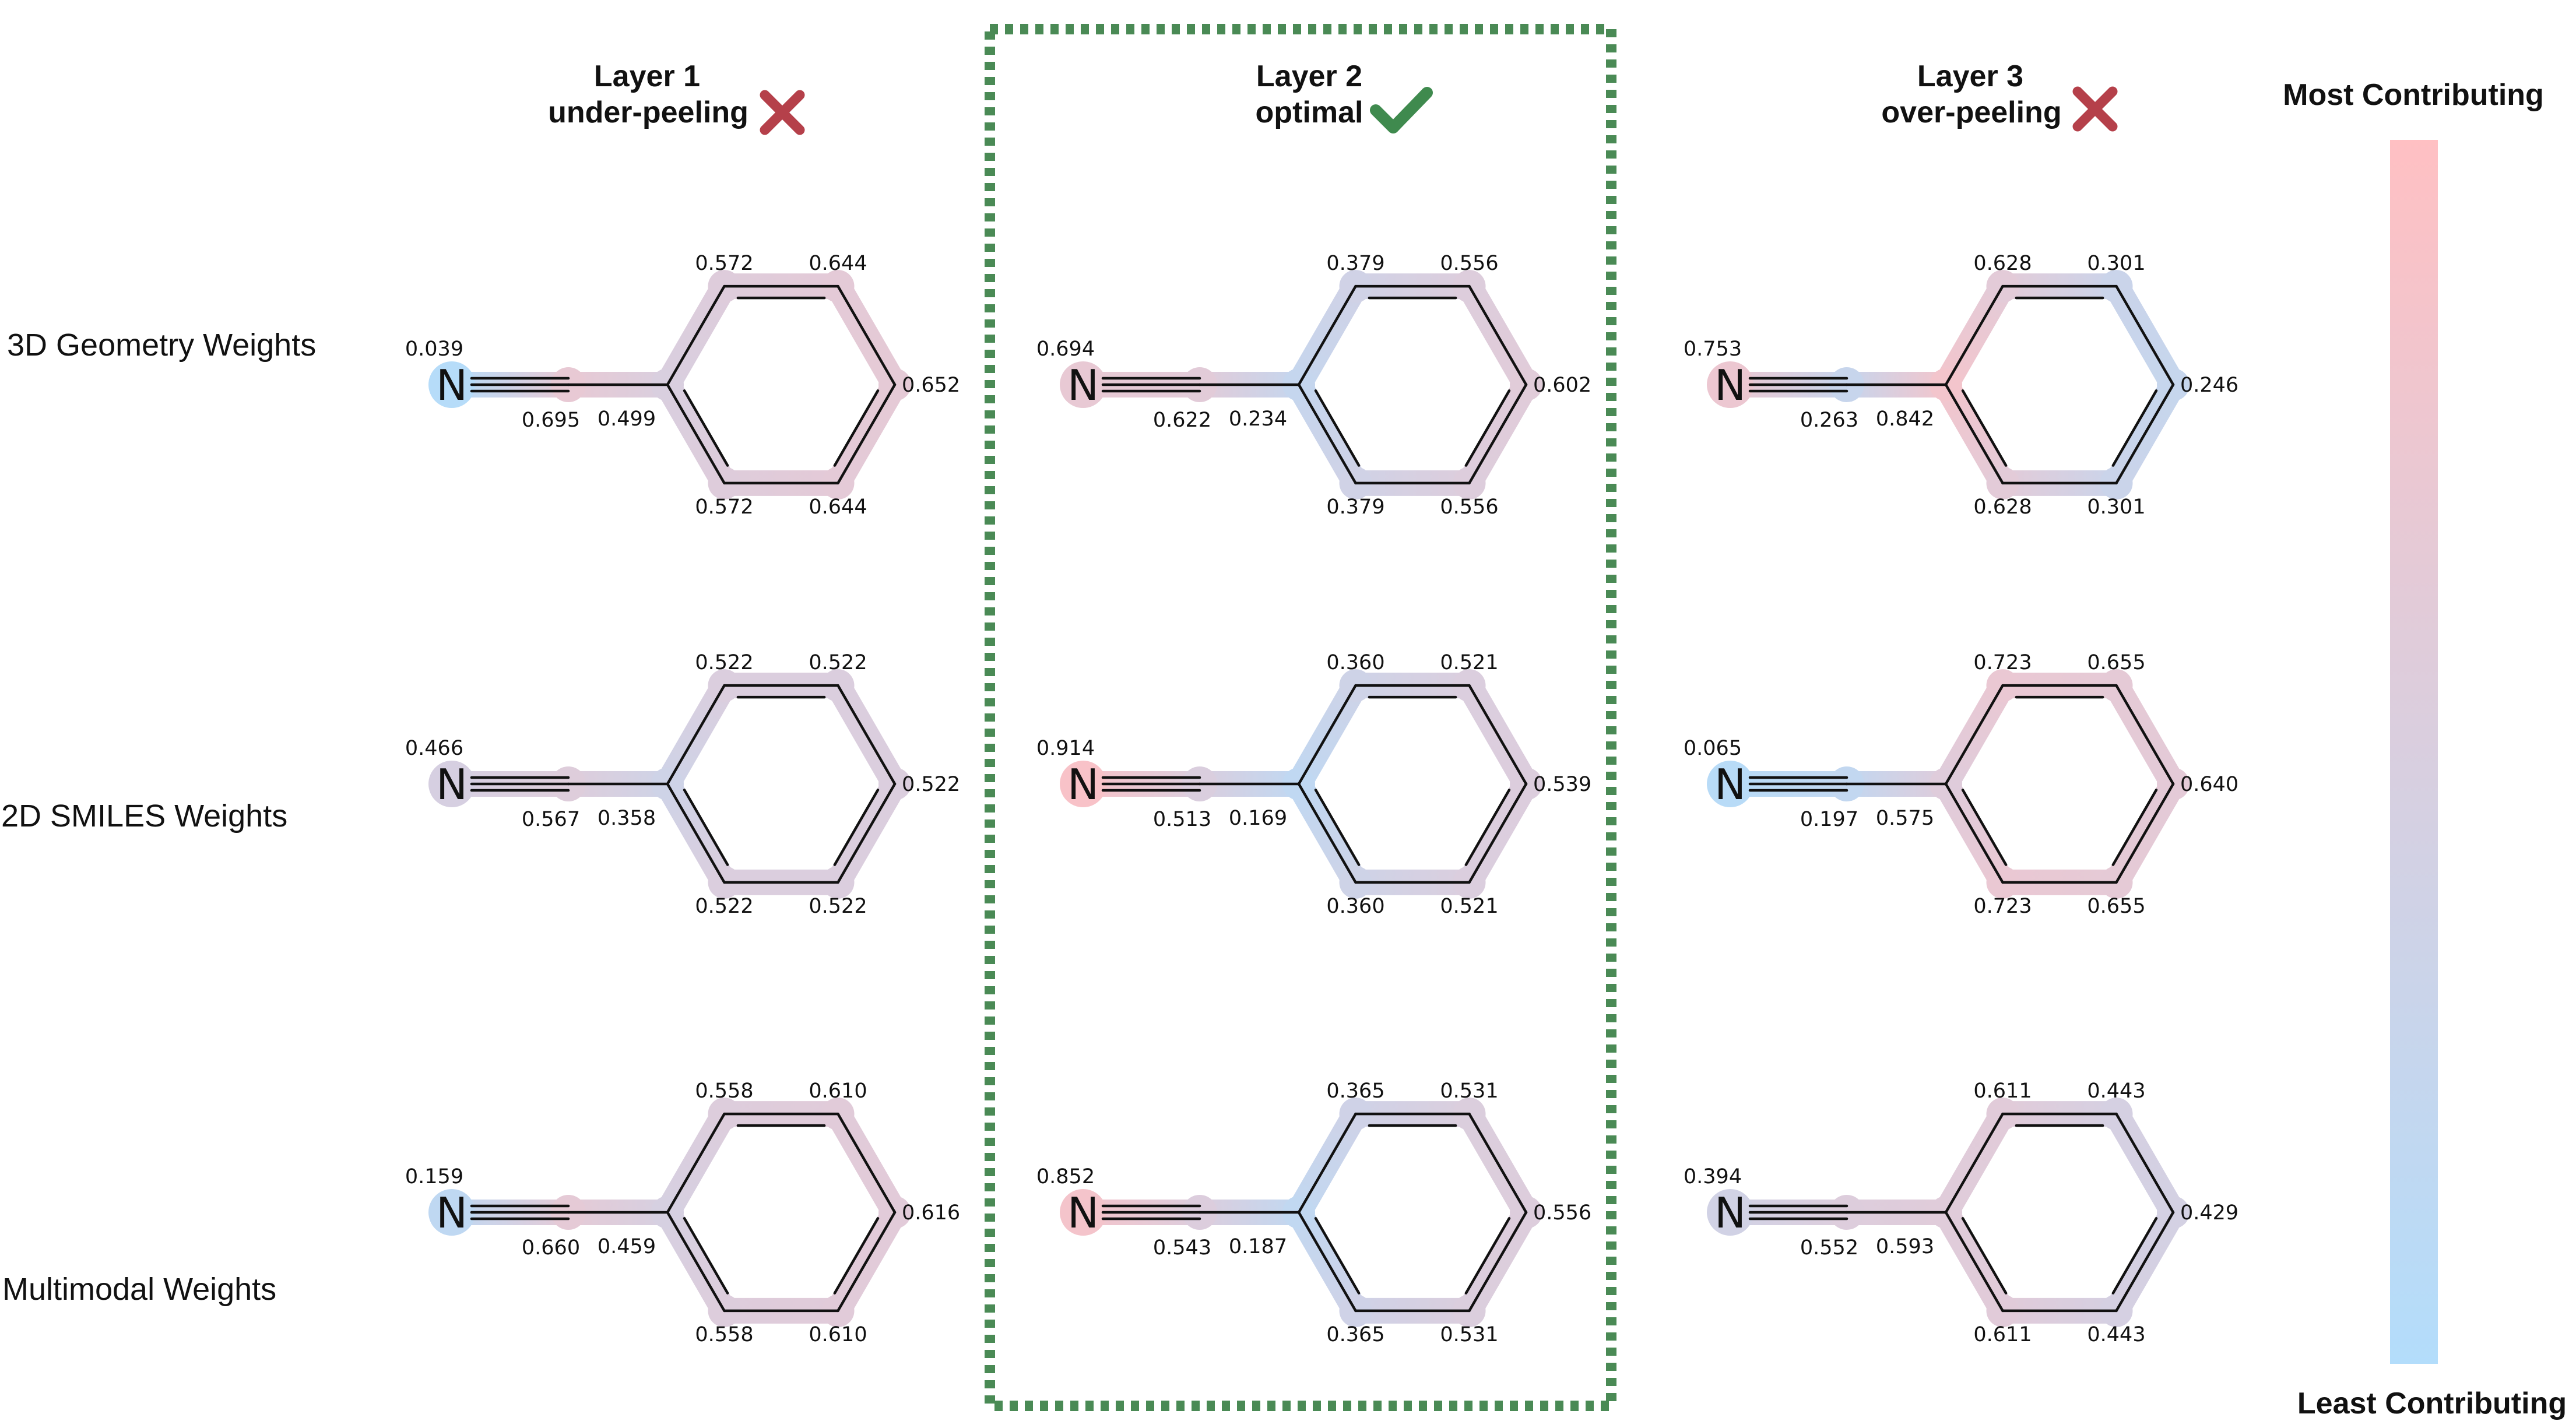  Describe the element at coordinates (1713, 748) in the screenshot. I see `nitrogen-weight-label: 0.065` at that location.